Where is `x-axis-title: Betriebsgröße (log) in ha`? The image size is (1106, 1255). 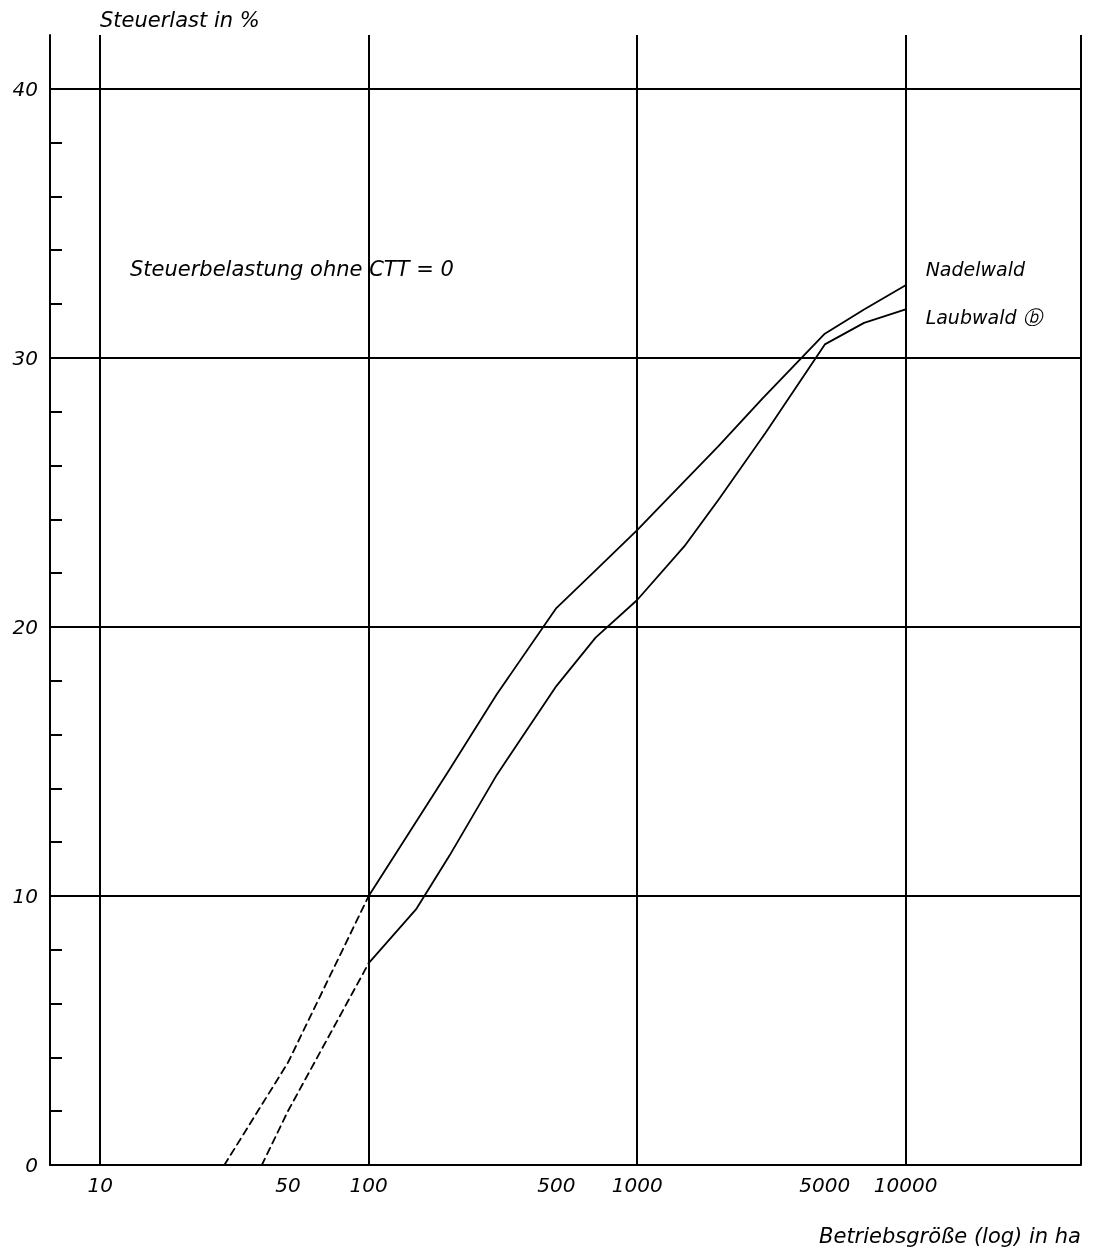 x-axis-title: Betriebsgröße (log) in ha is located at coordinates (950, 1235).